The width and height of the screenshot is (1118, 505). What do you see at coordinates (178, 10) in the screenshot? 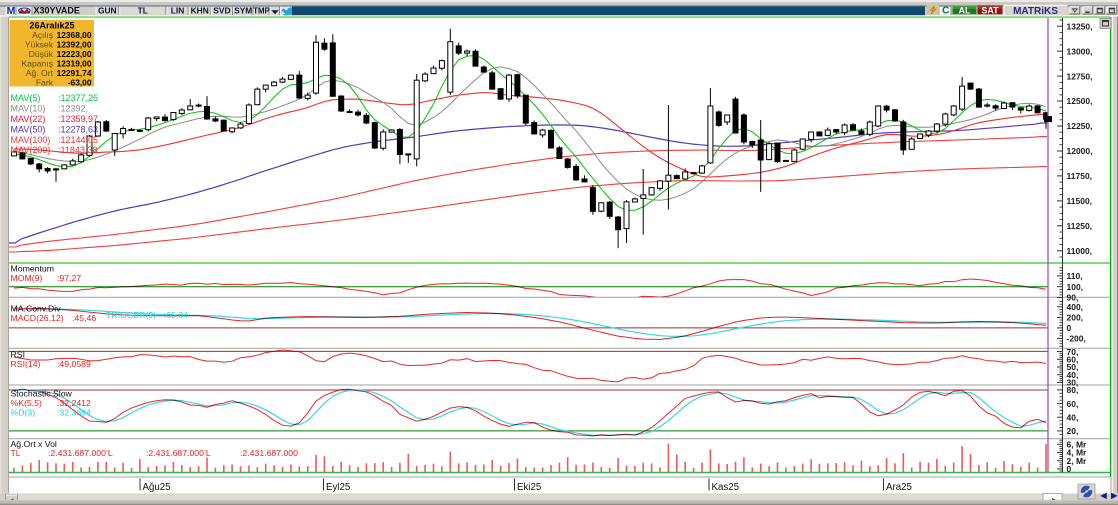
I see `svg-text: LIN` at bounding box center [178, 10].